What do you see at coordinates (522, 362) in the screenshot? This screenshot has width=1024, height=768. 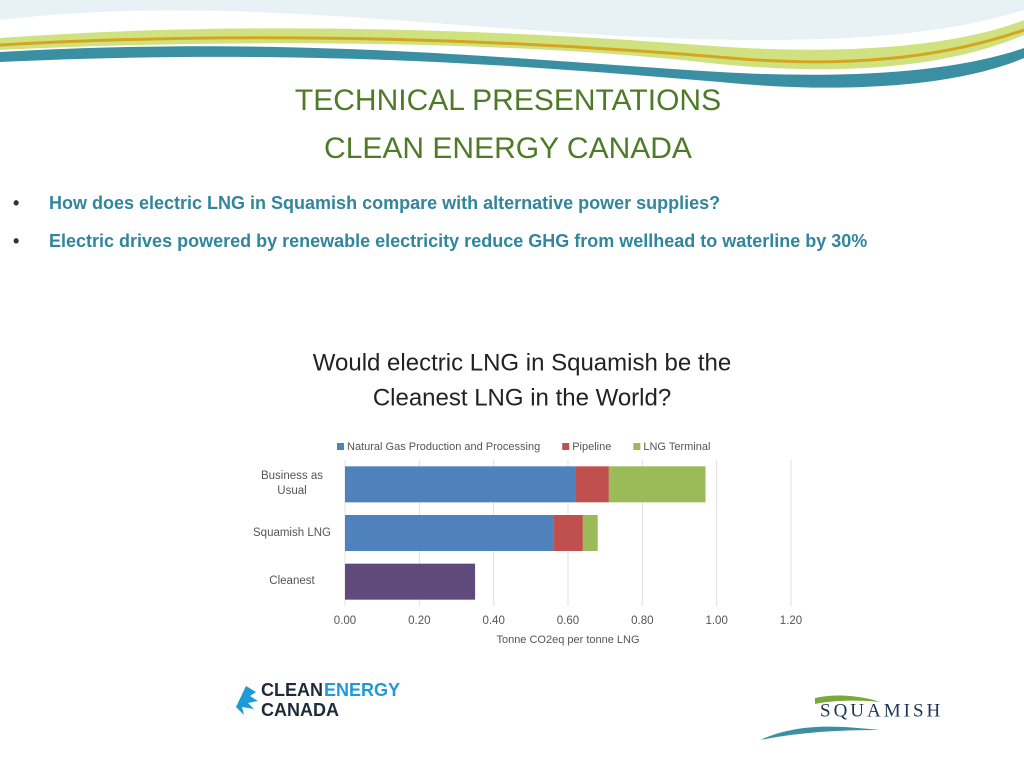 I see `chart-title: Would electric LNG in Squamish be the` at bounding box center [522, 362].